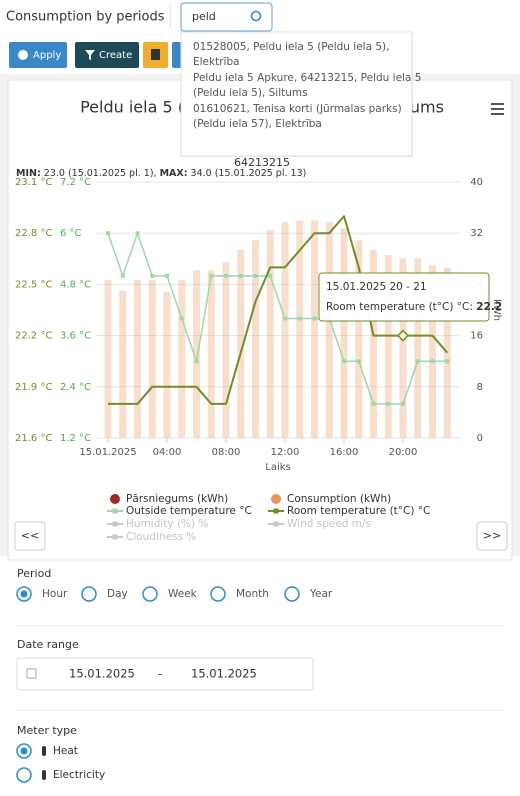 The image size is (520, 796). I want to click on suggestion-text: (Peldu iela 5), Siltums, so click(250, 93).